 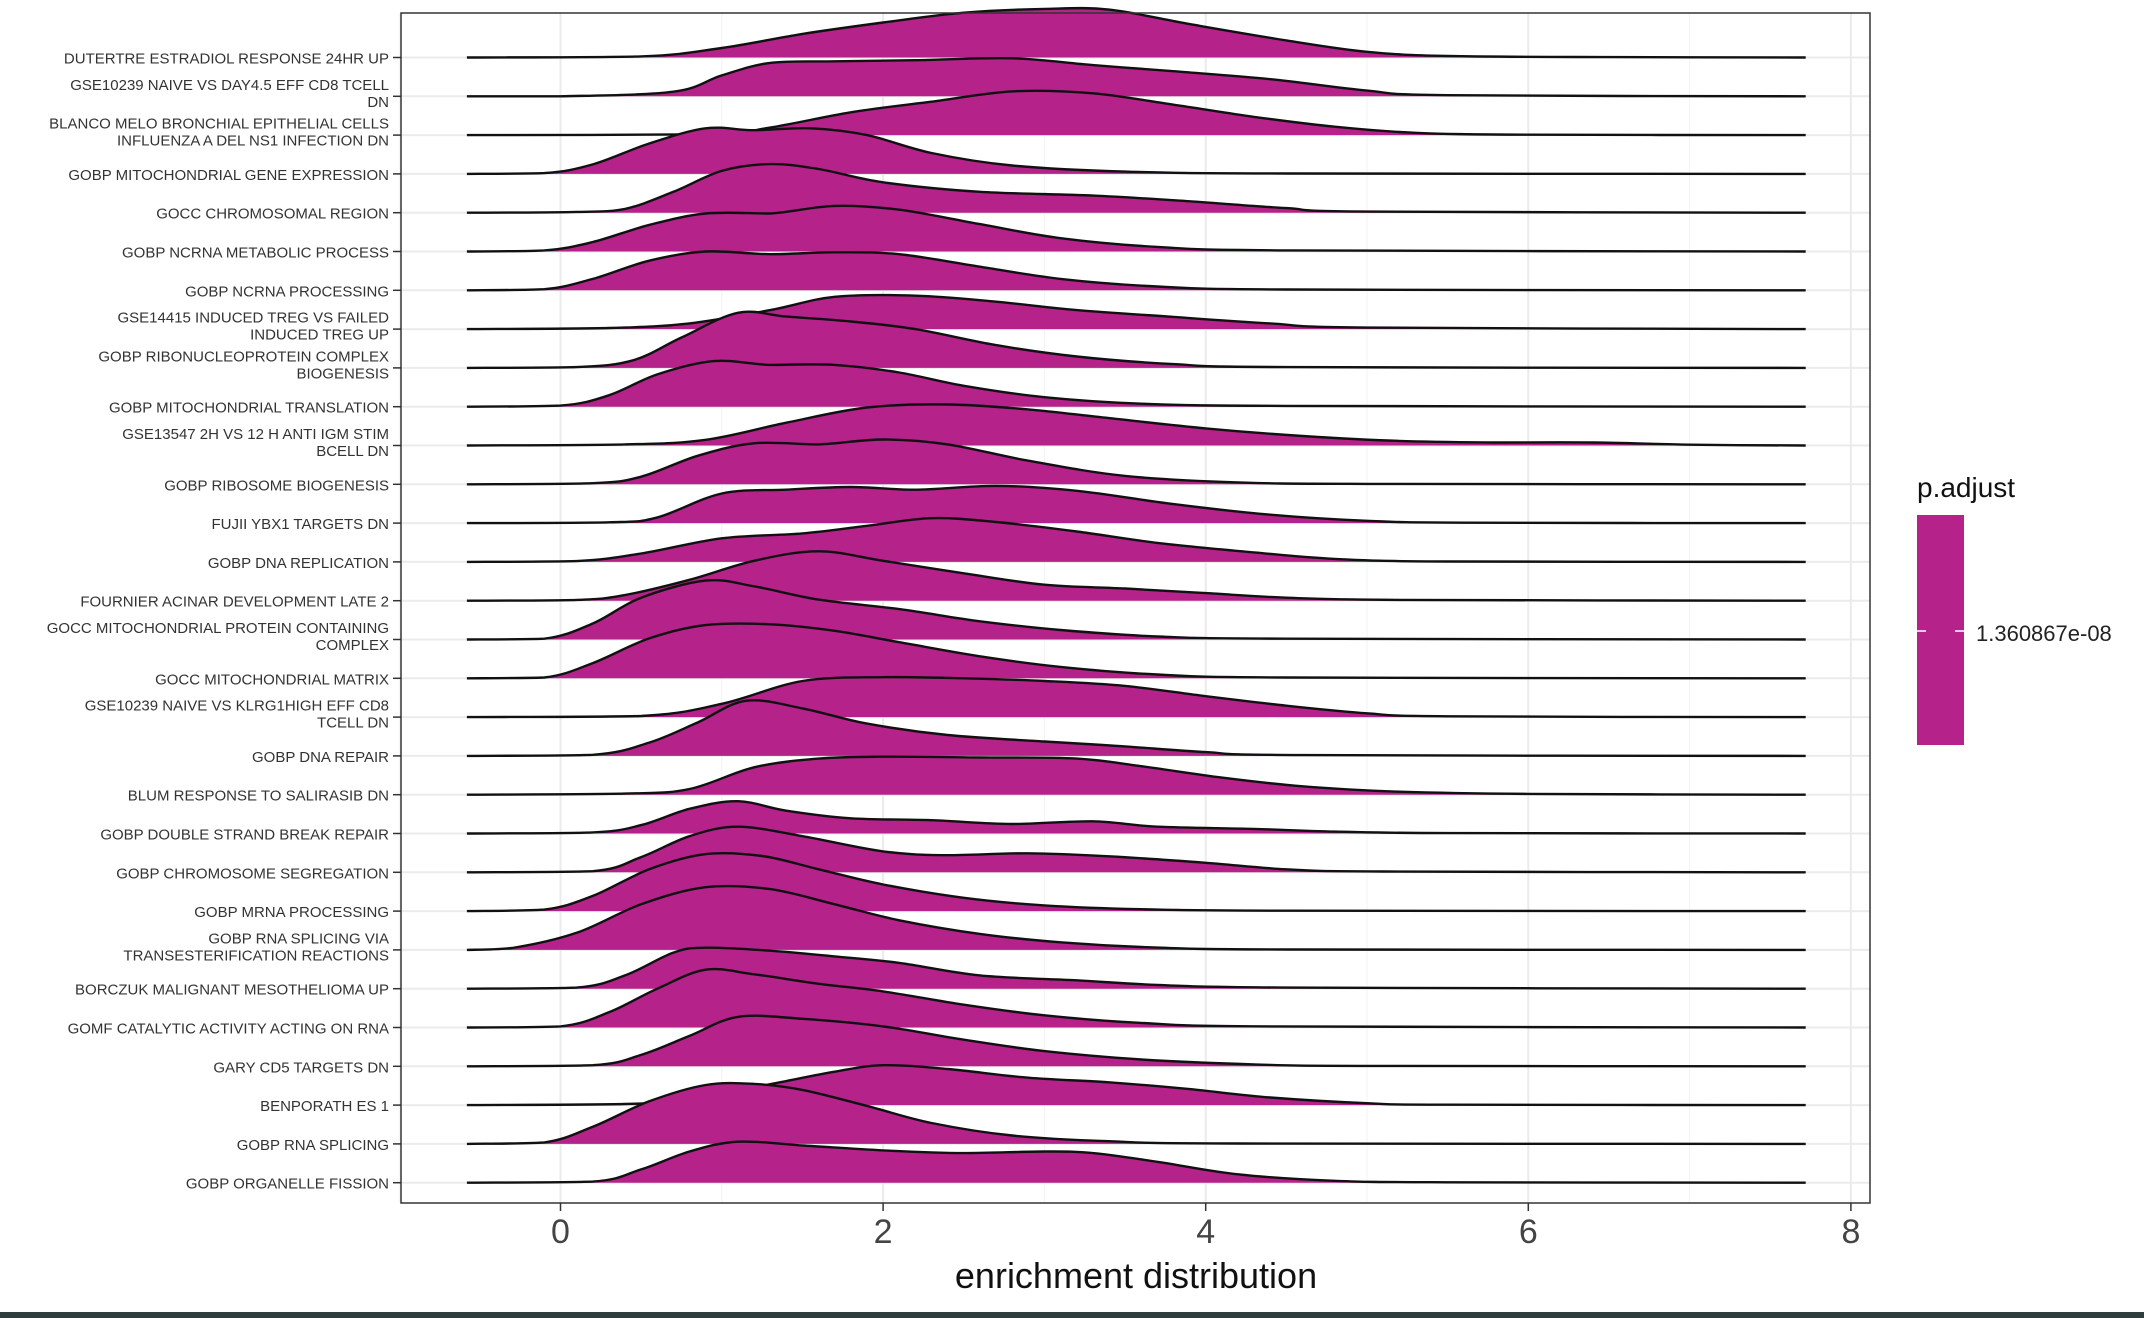 What do you see at coordinates (342, 373) in the screenshot?
I see `y-tick-label: BIOGENESIS` at bounding box center [342, 373].